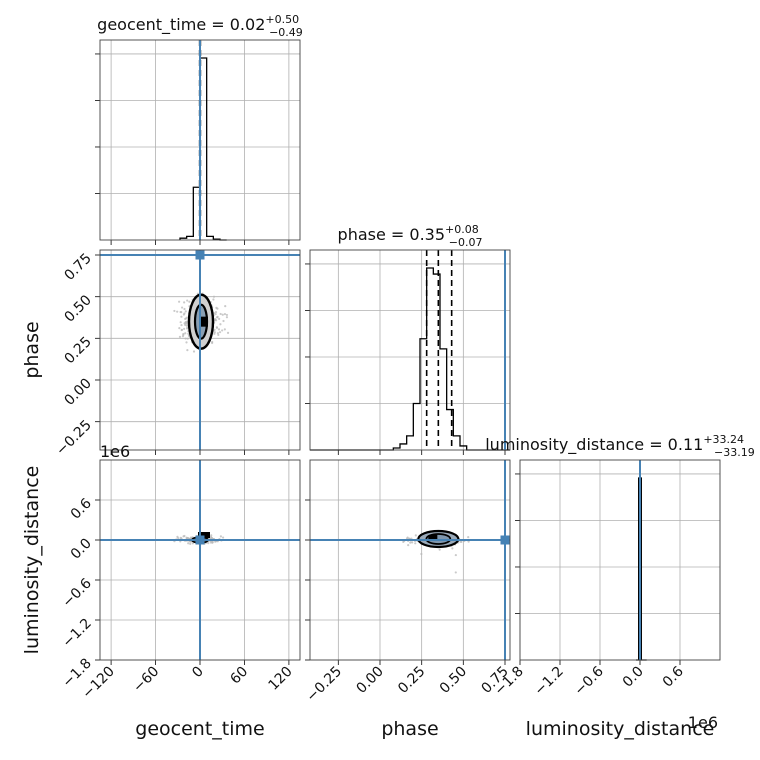 Image resolution: width=760 pixels, height=760 pixels. Describe the element at coordinates (411, 680) in the screenshot. I see `x-tick-label-phase: 0.25` at that location.